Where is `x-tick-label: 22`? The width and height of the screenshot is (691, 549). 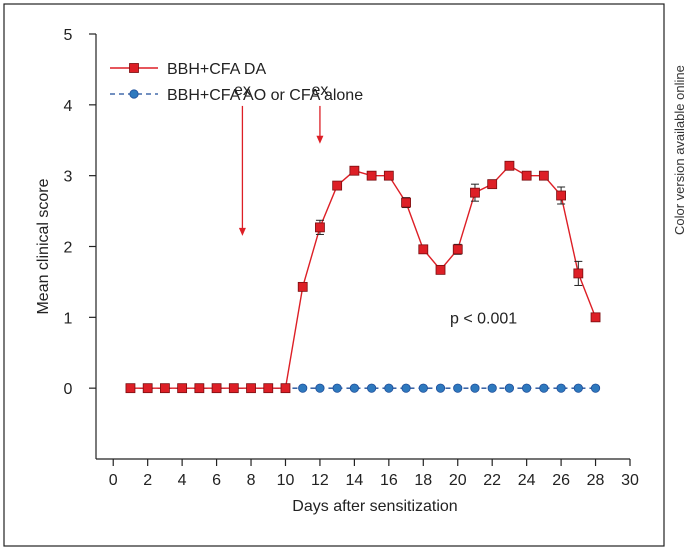
x-tick-label: 22 is located at coordinates (492, 480).